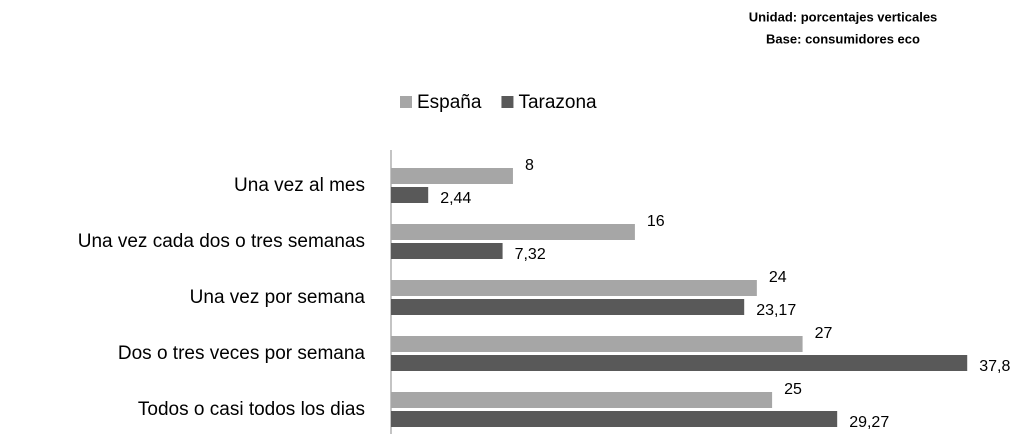 The width and height of the screenshot is (1023, 434). I want to click on data-label: 16, so click(656, 221).